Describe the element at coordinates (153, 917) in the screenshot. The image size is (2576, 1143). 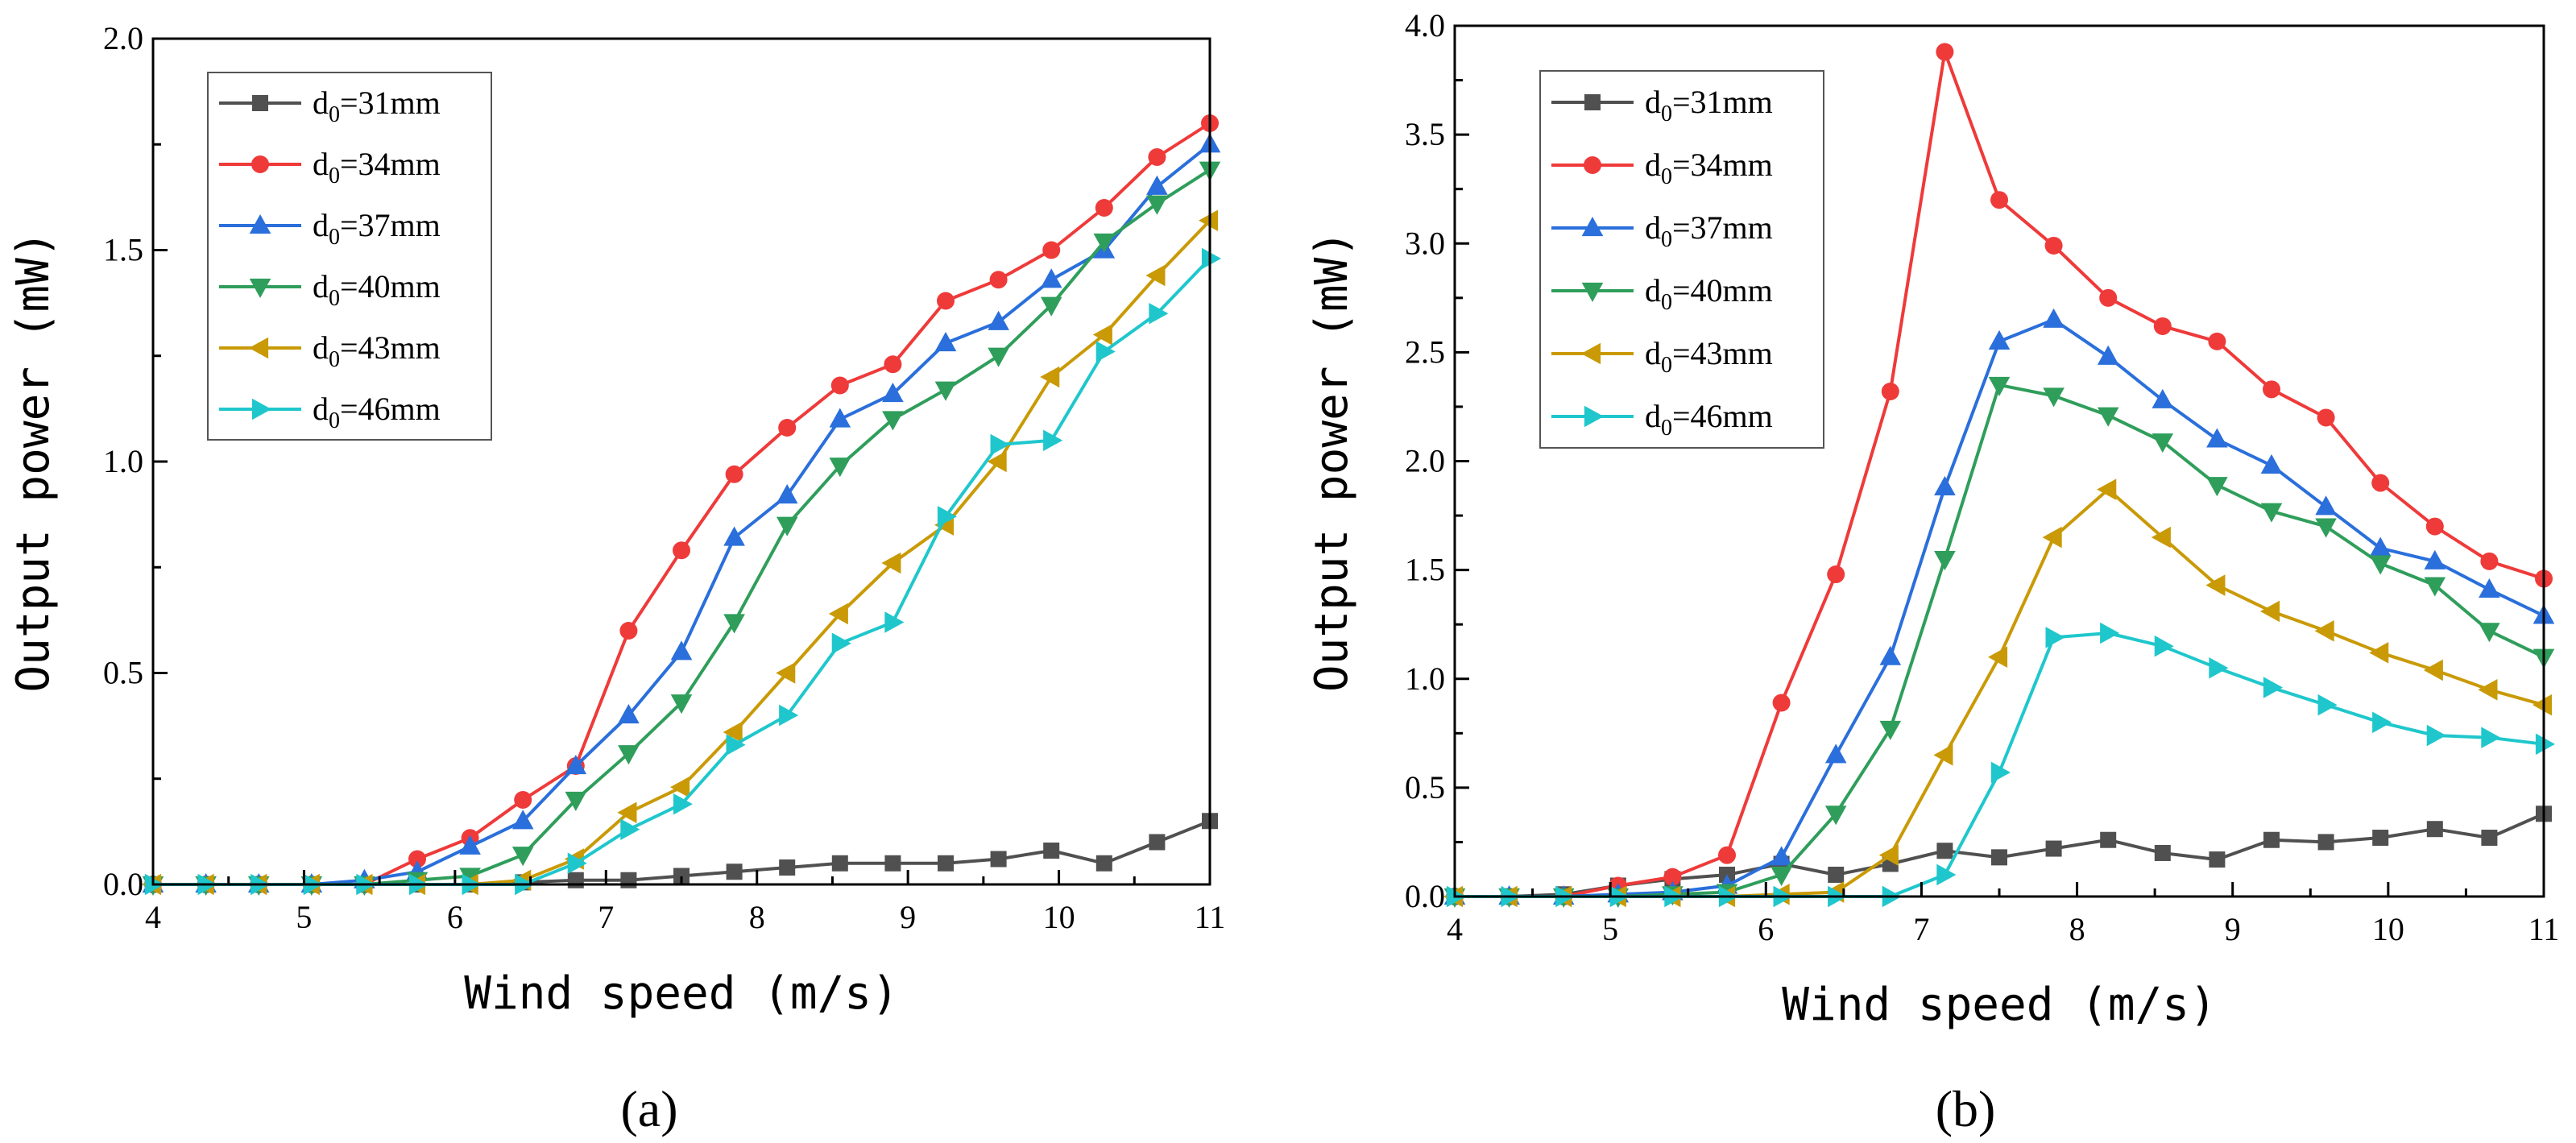
I see `x-tick-label: 4` at that location.